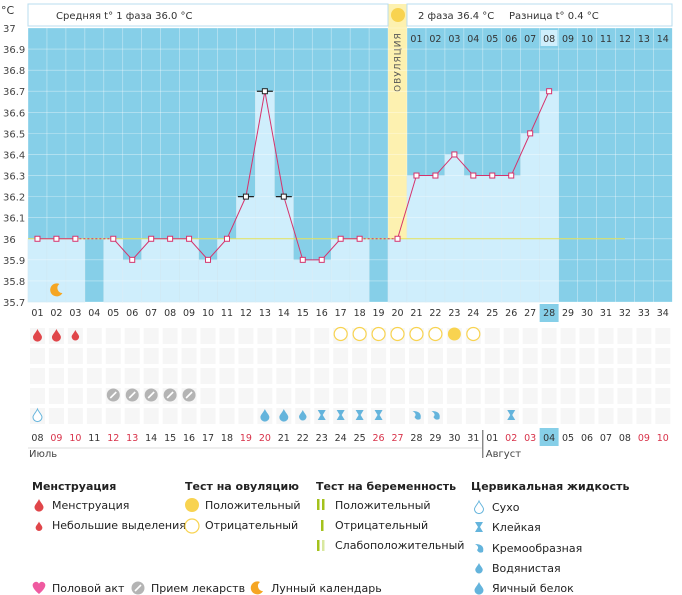  Describe the element at coordinates (454, 438) in the screenshot. I see `date-label: 30` at that location.